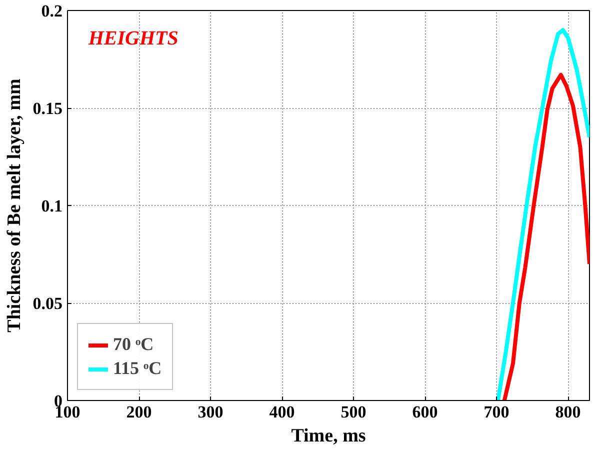 The image size is (597, 449). I want to click on x-tick-label: 300, so click(211, 412).